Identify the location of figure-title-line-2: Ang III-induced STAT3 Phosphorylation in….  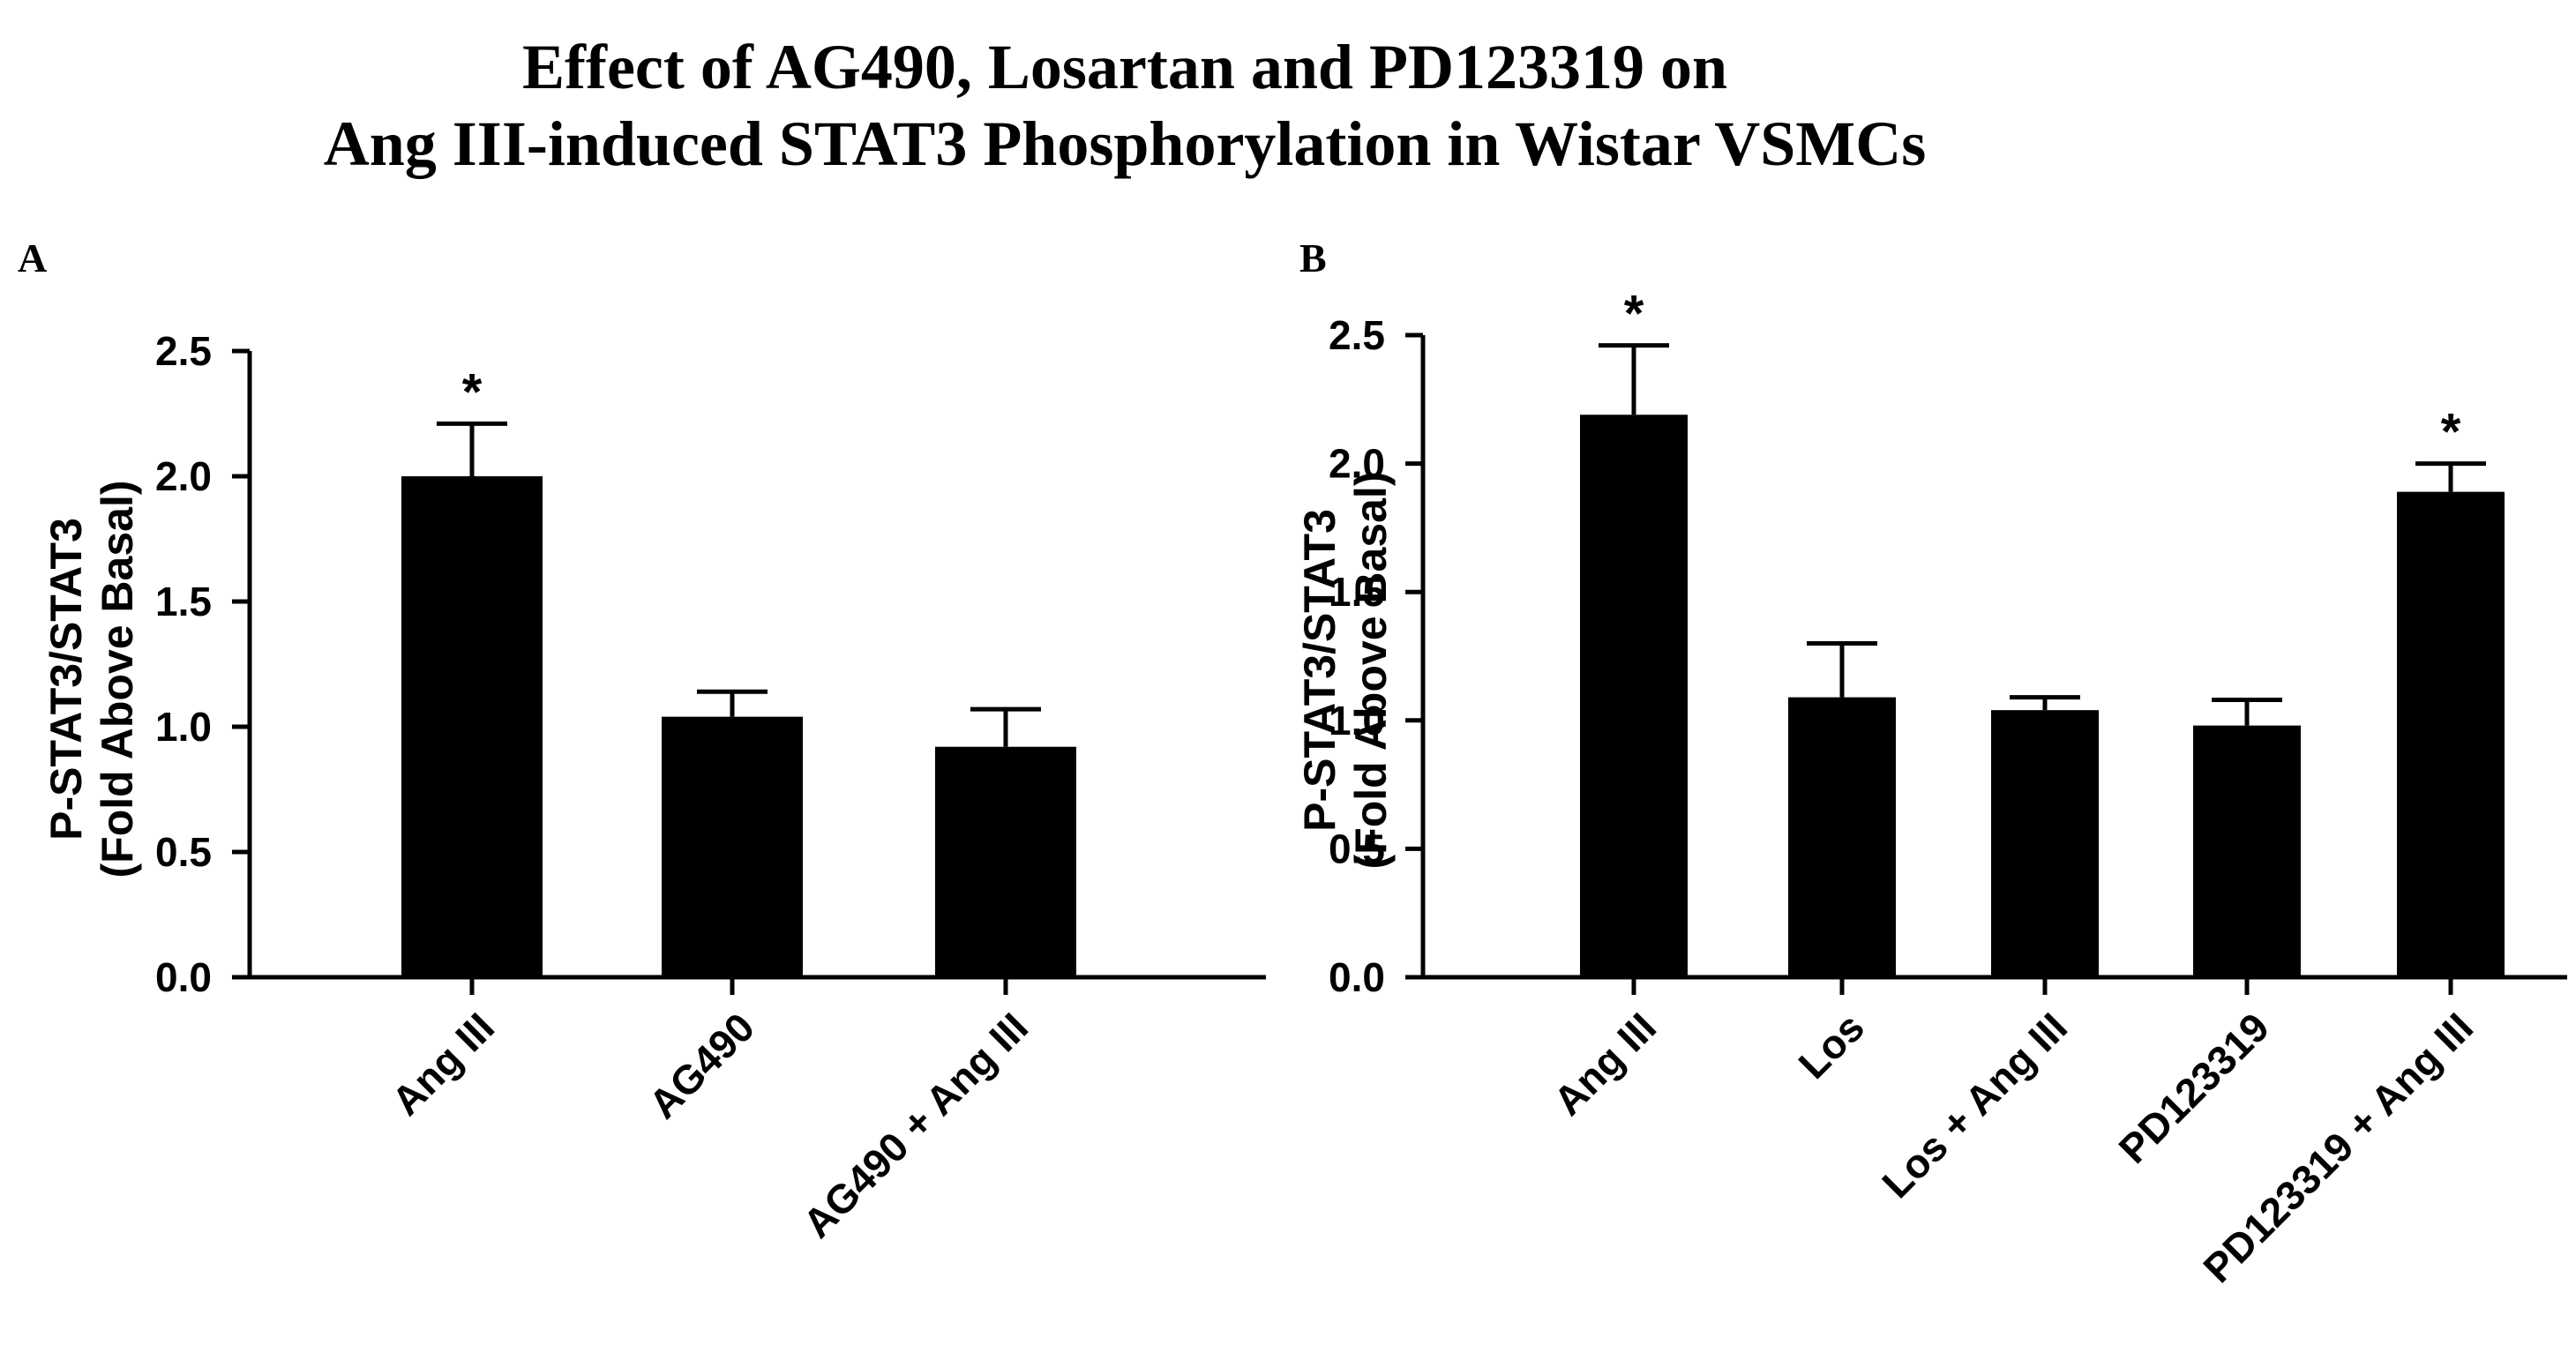
(1126, 143).